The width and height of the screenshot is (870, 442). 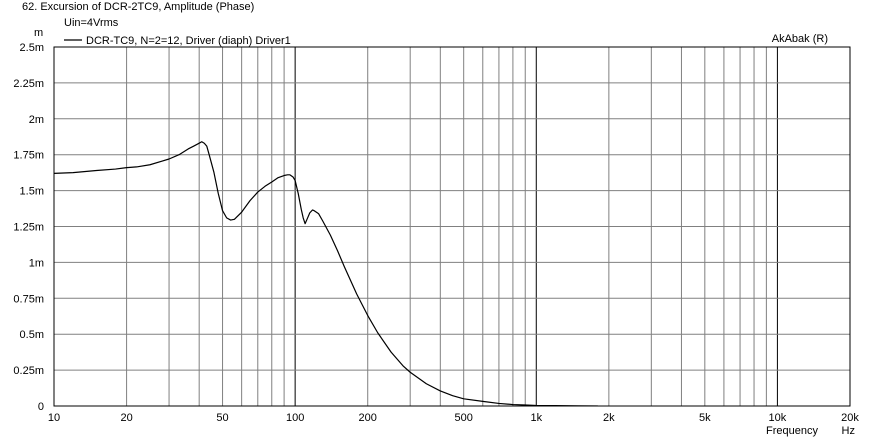 What do you see at coordinates (32, 48) in the screenshot?
I see `y-tick-label: 2.5m` at bounding box center [32, 48].